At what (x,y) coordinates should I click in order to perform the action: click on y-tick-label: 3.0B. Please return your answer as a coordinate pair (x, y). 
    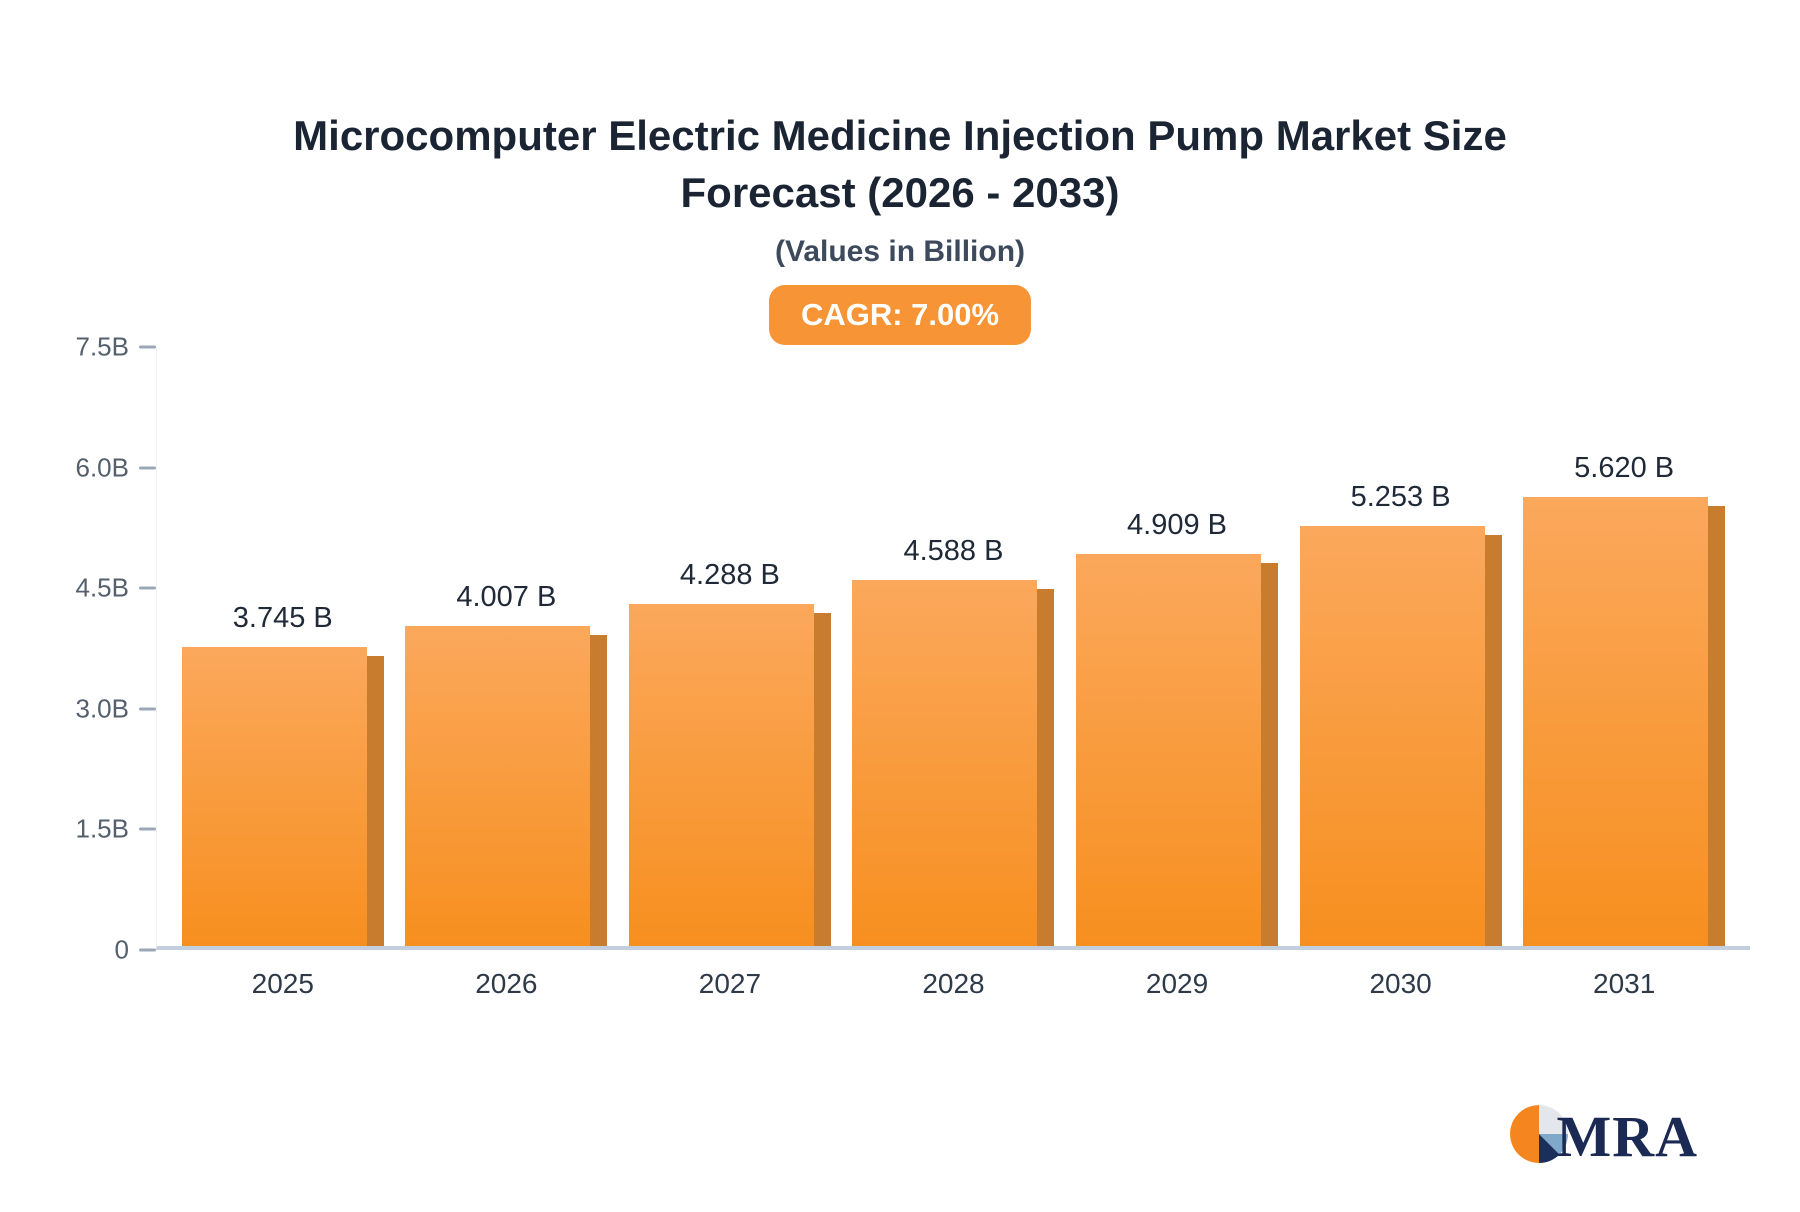
    Looking at the image, I should click on (102, 708).